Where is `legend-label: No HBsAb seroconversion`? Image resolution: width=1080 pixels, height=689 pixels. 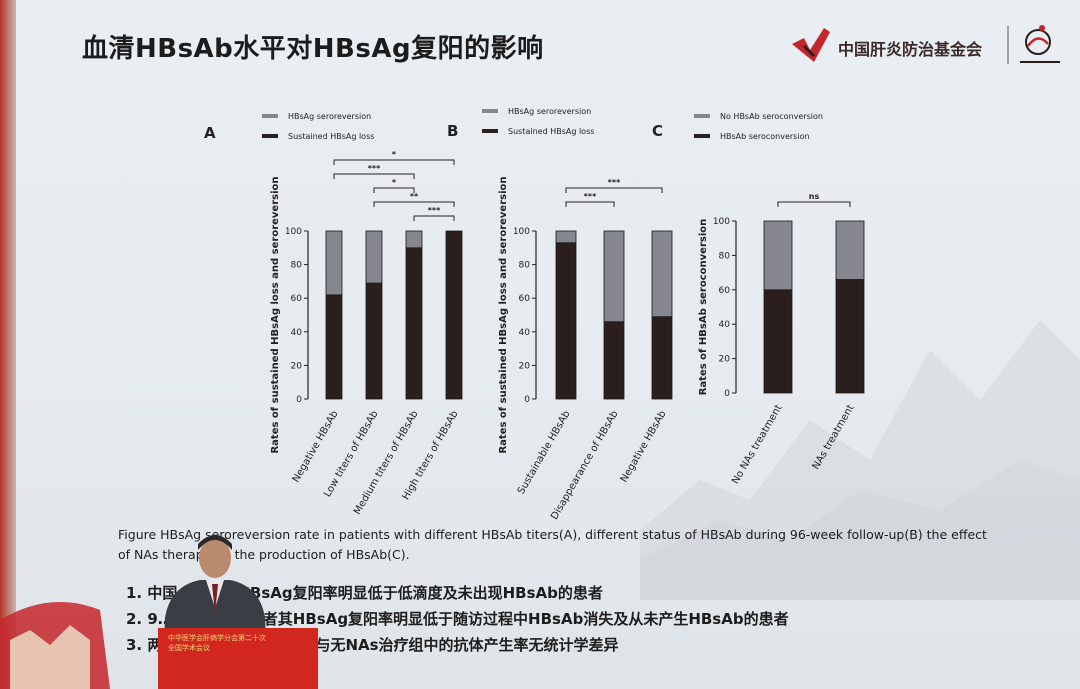
legend-label: No HBsAb seroconversion is located at coordinates (771, 116).